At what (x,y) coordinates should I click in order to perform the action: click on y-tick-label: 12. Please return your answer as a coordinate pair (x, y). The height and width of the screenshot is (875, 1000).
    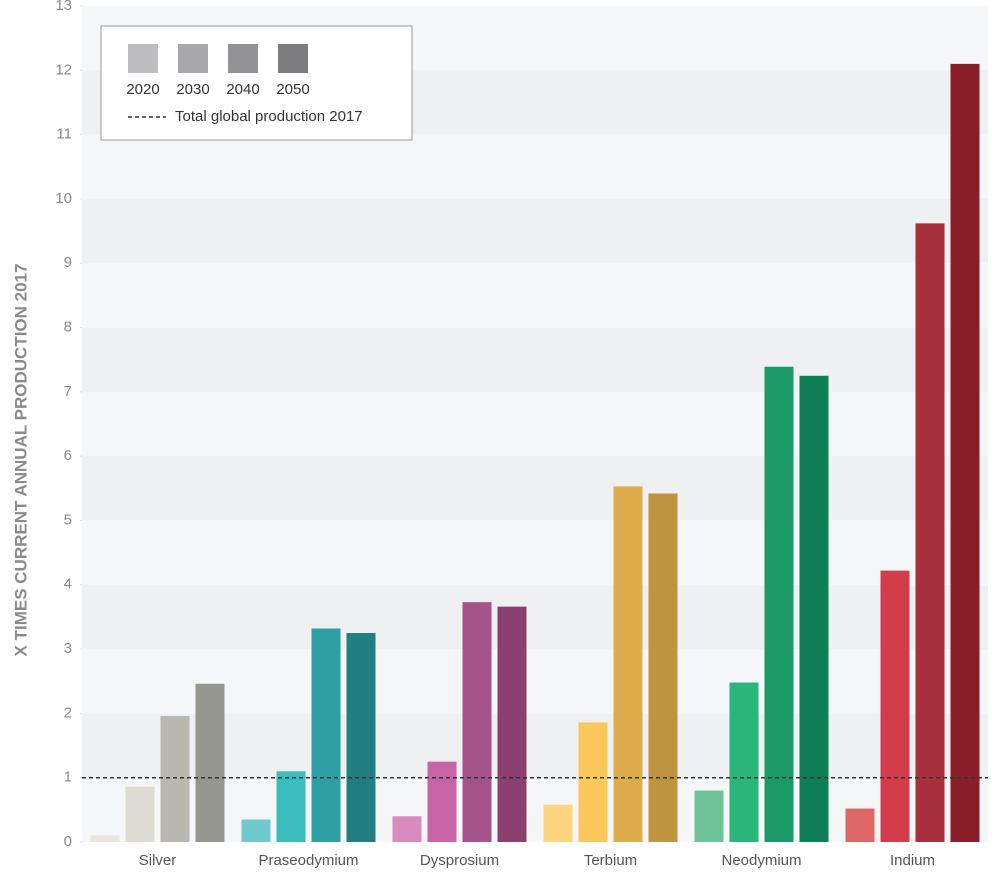
    Looking at the image, I should click on (63, 69).